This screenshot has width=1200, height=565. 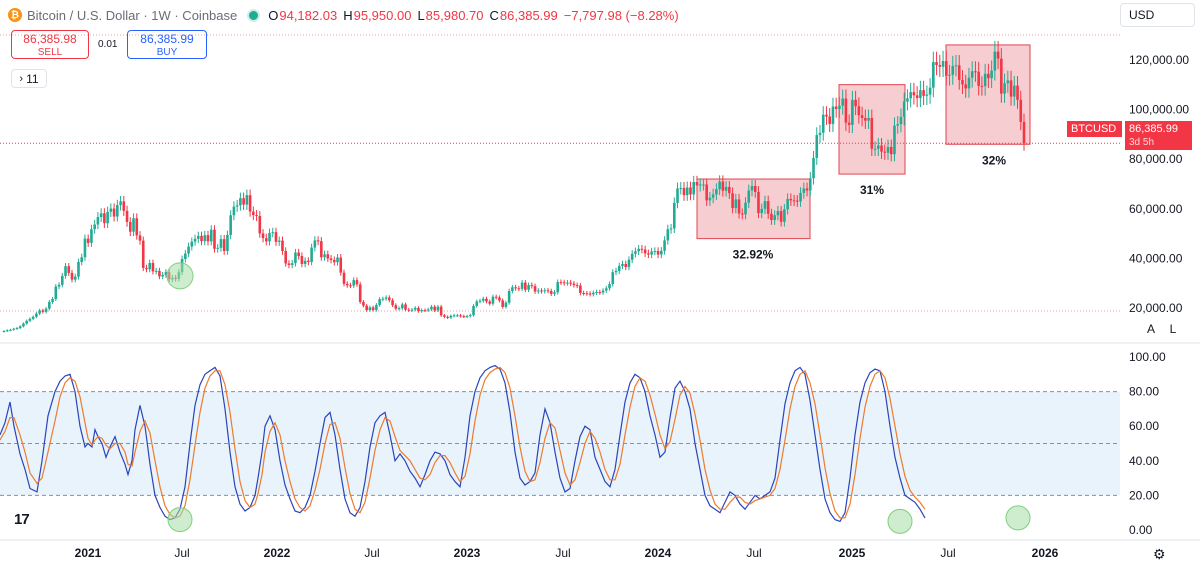 I want to click on drawdown-box, so click(x=753, y=209).